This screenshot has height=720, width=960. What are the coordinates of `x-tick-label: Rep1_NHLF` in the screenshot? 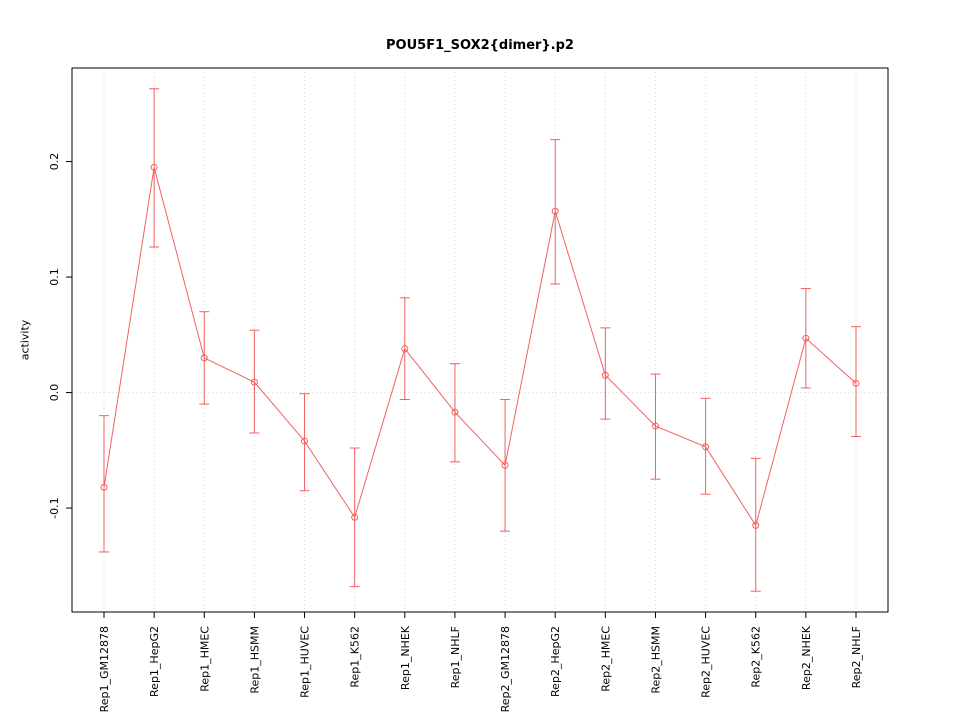 It's located at (455, 657).